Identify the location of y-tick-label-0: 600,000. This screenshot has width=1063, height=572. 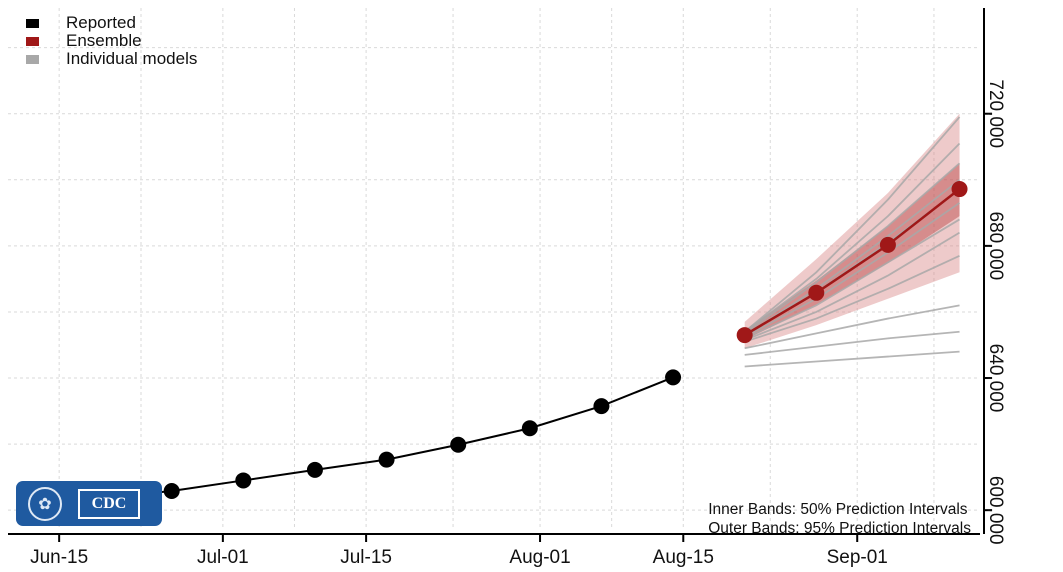
(995, 510).